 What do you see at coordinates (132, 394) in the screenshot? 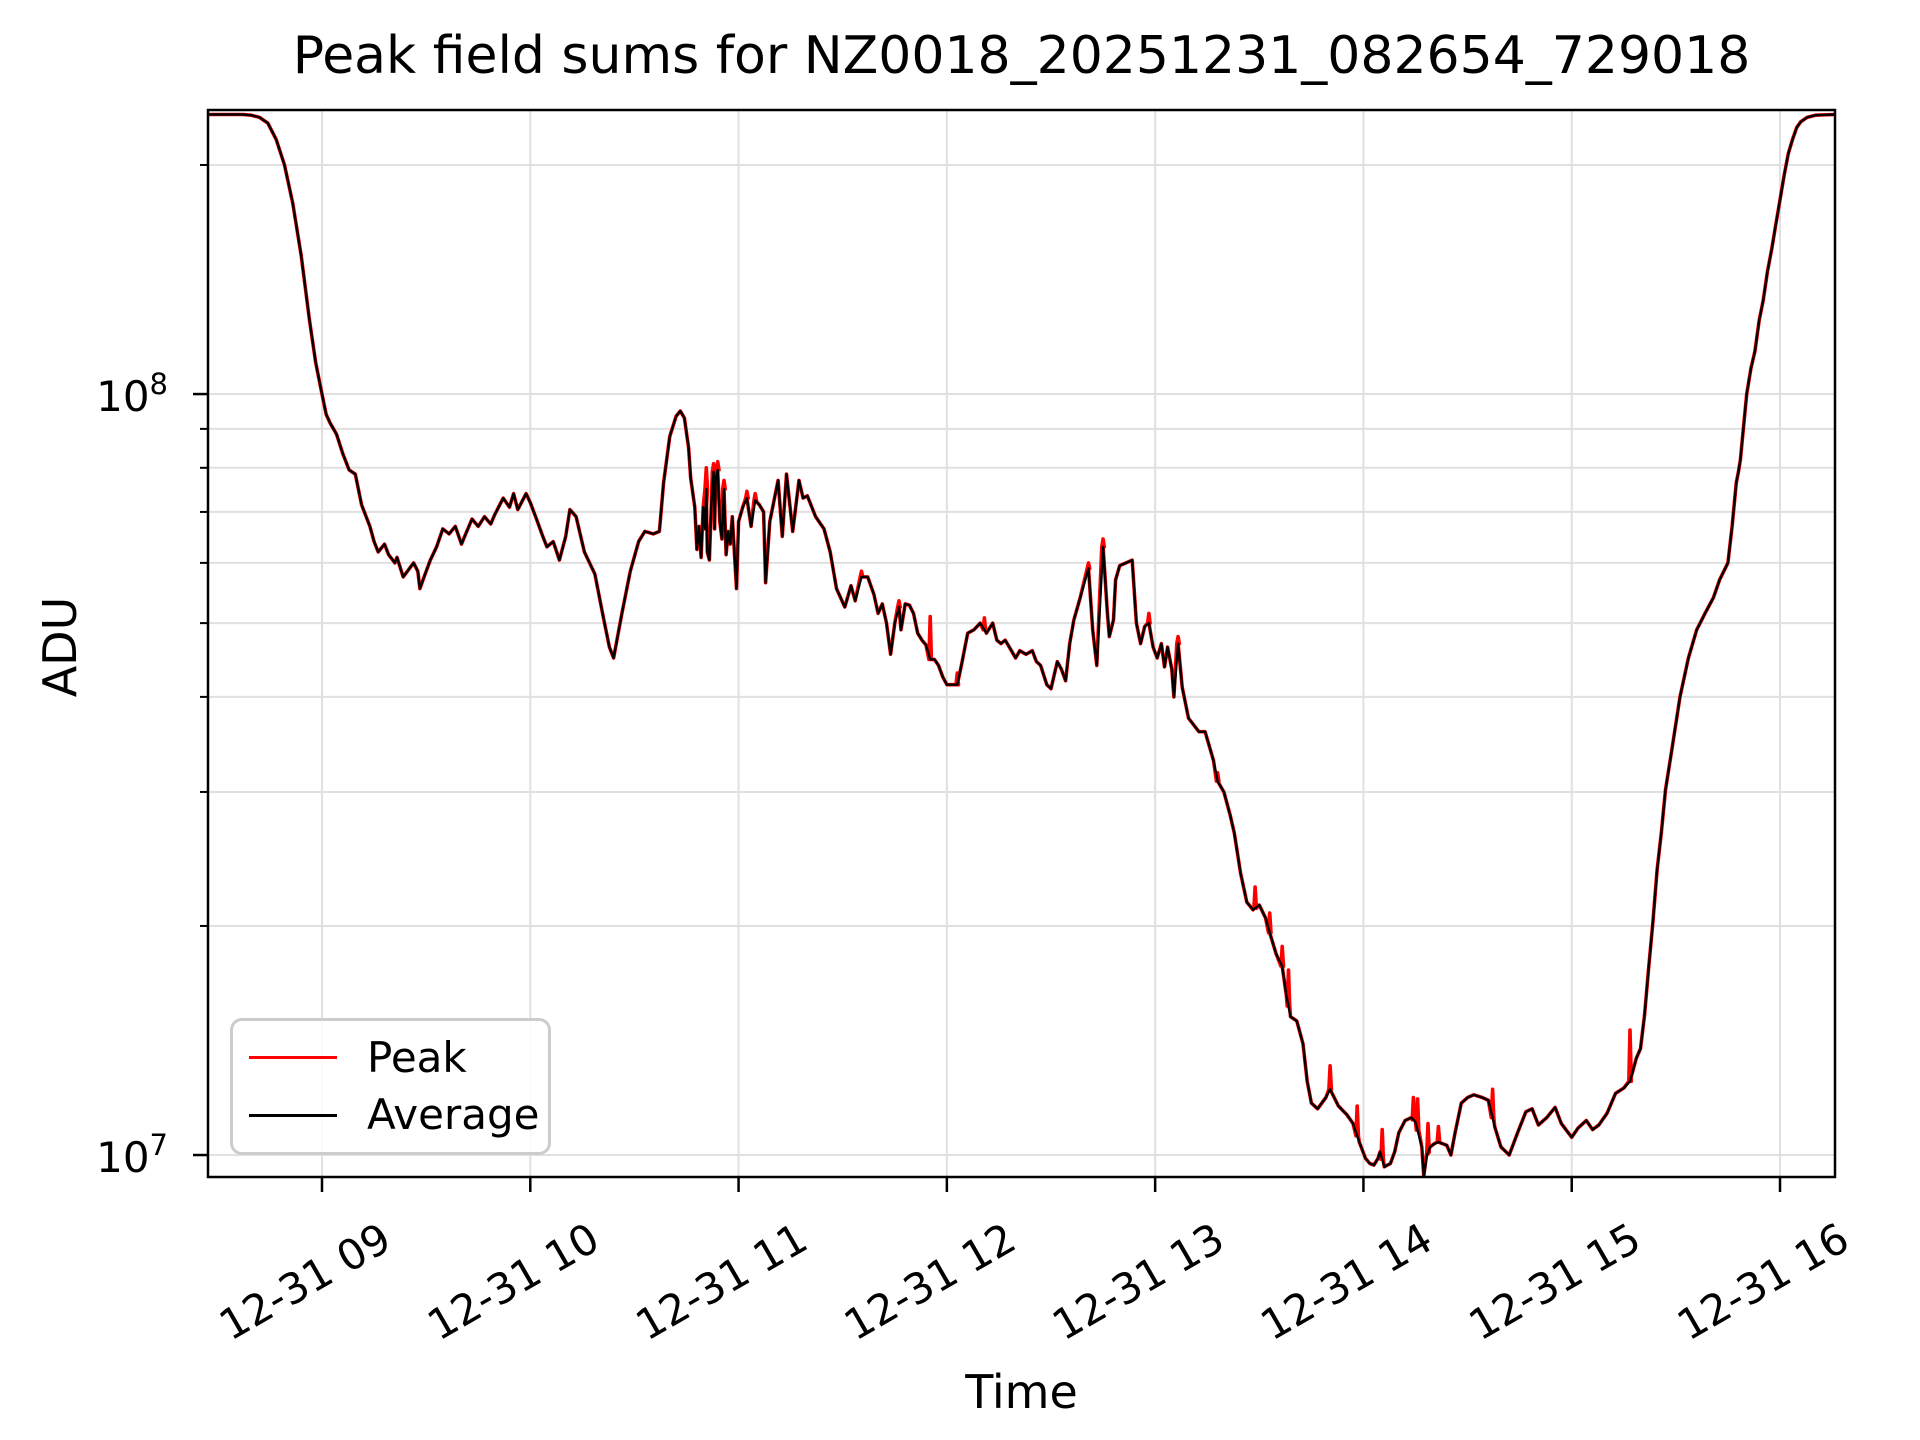
I see `y-tick-label: 108` at bounding box center [132, 394].